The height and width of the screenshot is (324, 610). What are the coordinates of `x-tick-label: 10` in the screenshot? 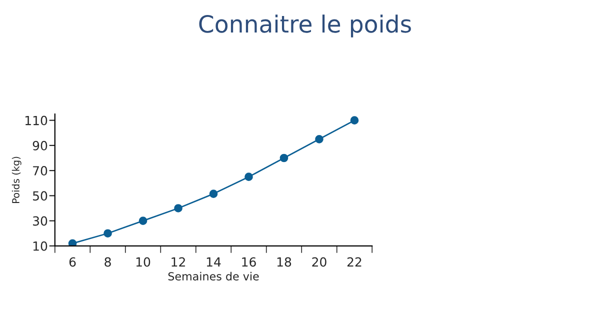 It's located at (143, 262).